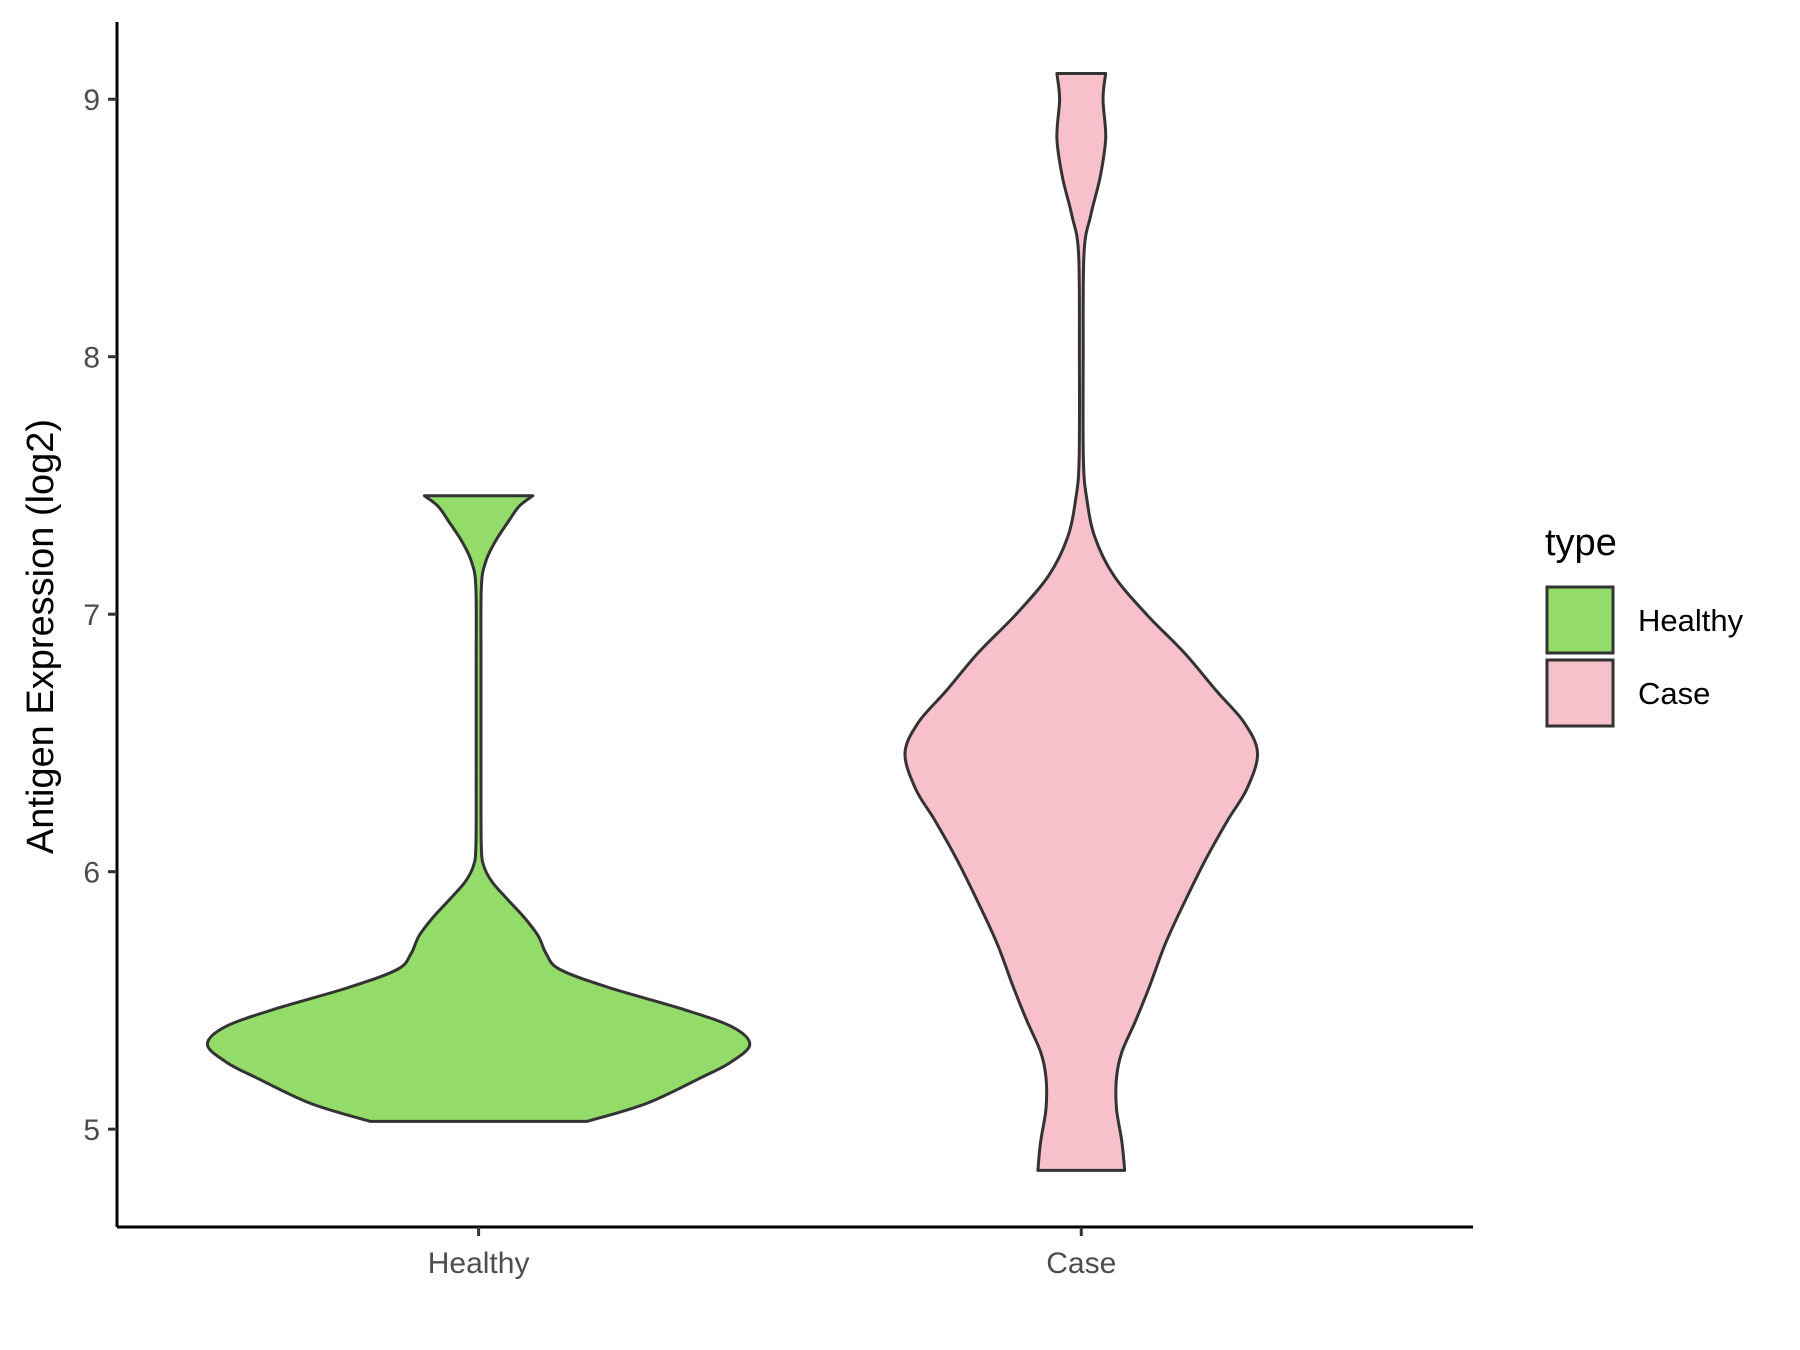 This screenshot has height=1350, width=1800. Describe the element at coordinates (91, 100) in the screenshot. I see `y-tick-label: 9` at that location.